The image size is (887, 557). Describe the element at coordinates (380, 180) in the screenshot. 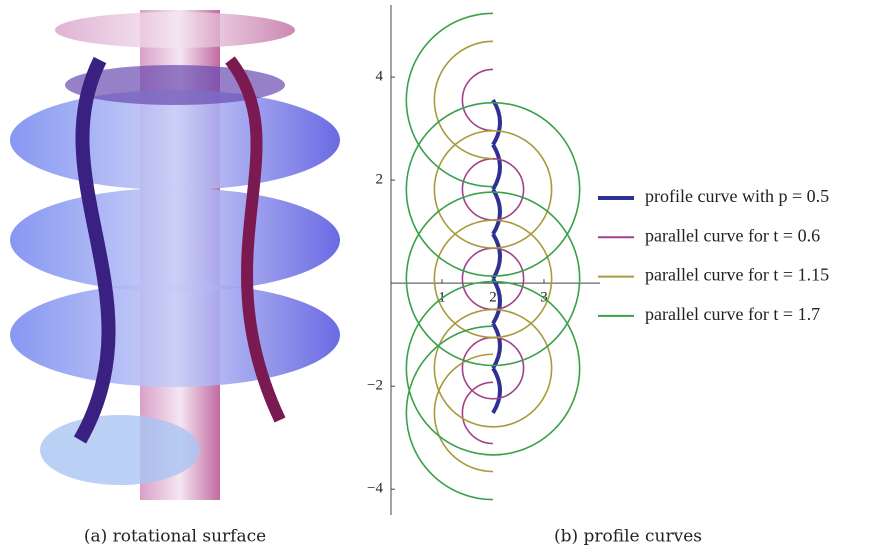

I see `y-tick-label: 2` at that location.